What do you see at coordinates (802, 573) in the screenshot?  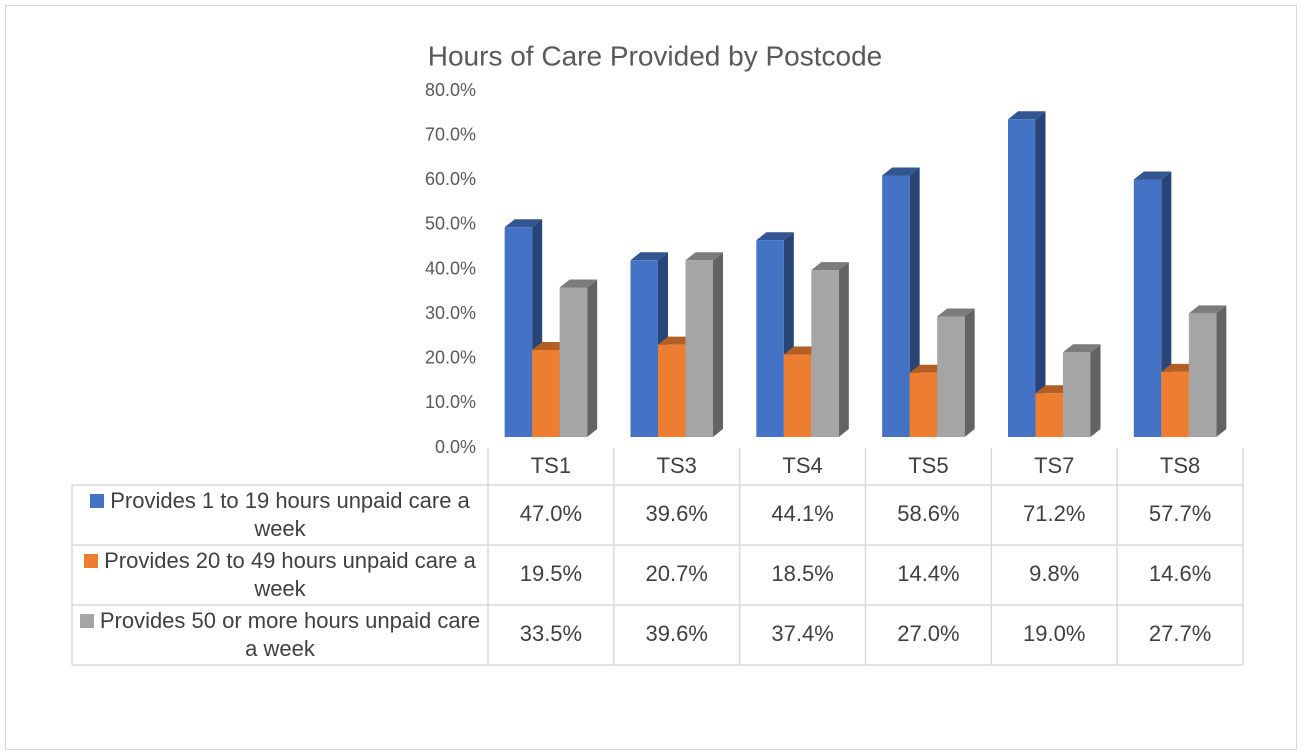 I see `table-value: 18.5%` at bounding box center [802, 573].